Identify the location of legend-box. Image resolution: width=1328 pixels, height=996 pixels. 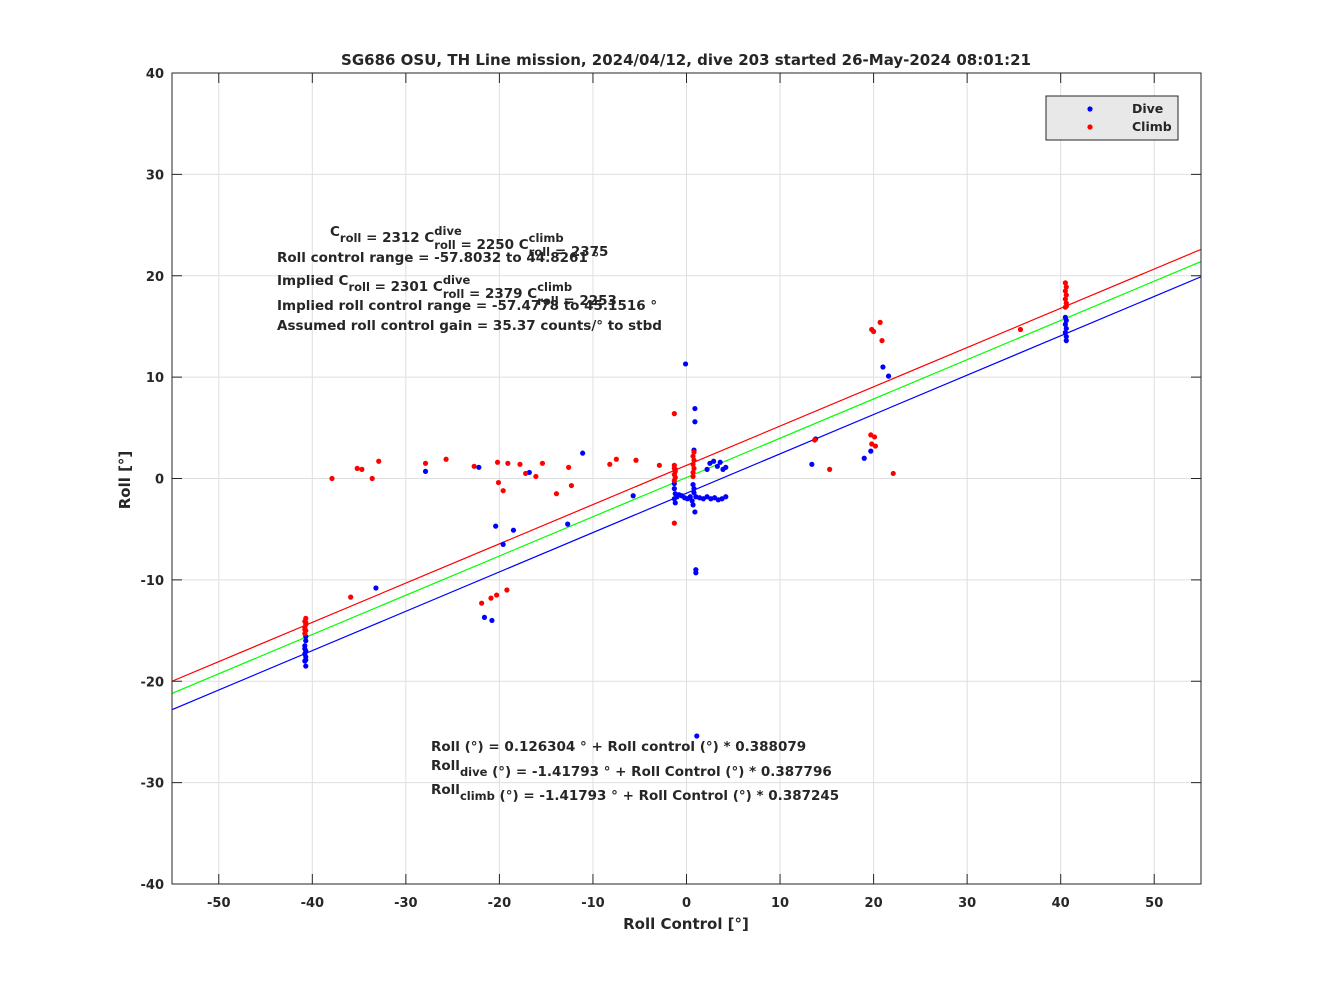
(1112, 118).